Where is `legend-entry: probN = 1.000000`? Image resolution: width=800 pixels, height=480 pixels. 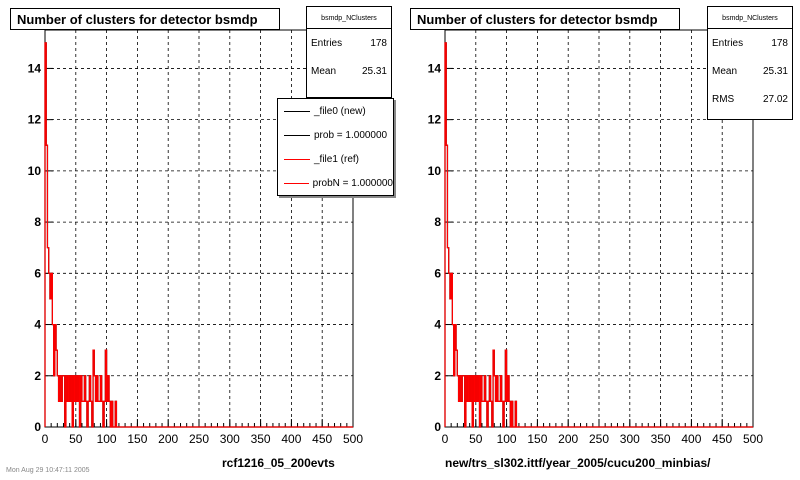 legend-entry: probN = 1.000000 is located at coordinates (335, 183).